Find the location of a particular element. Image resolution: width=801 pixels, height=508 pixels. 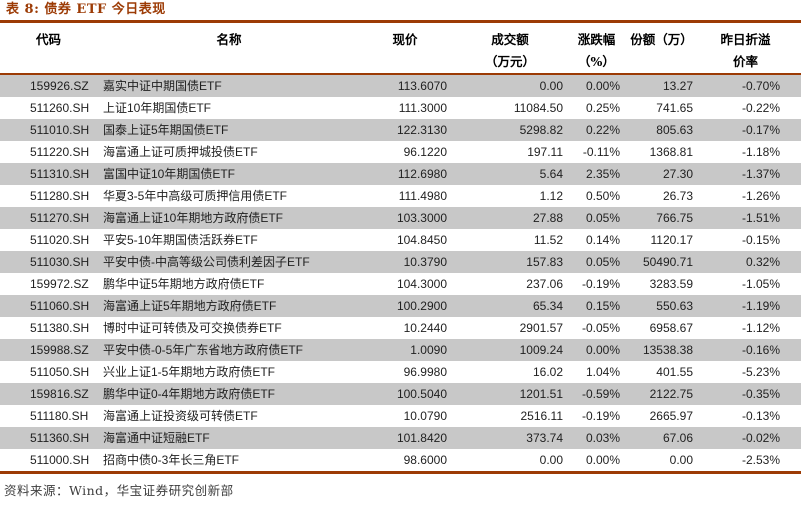

cell-name: 鹏华中证0-4年期地方政府债ETF is located at coordinates (189, 394).